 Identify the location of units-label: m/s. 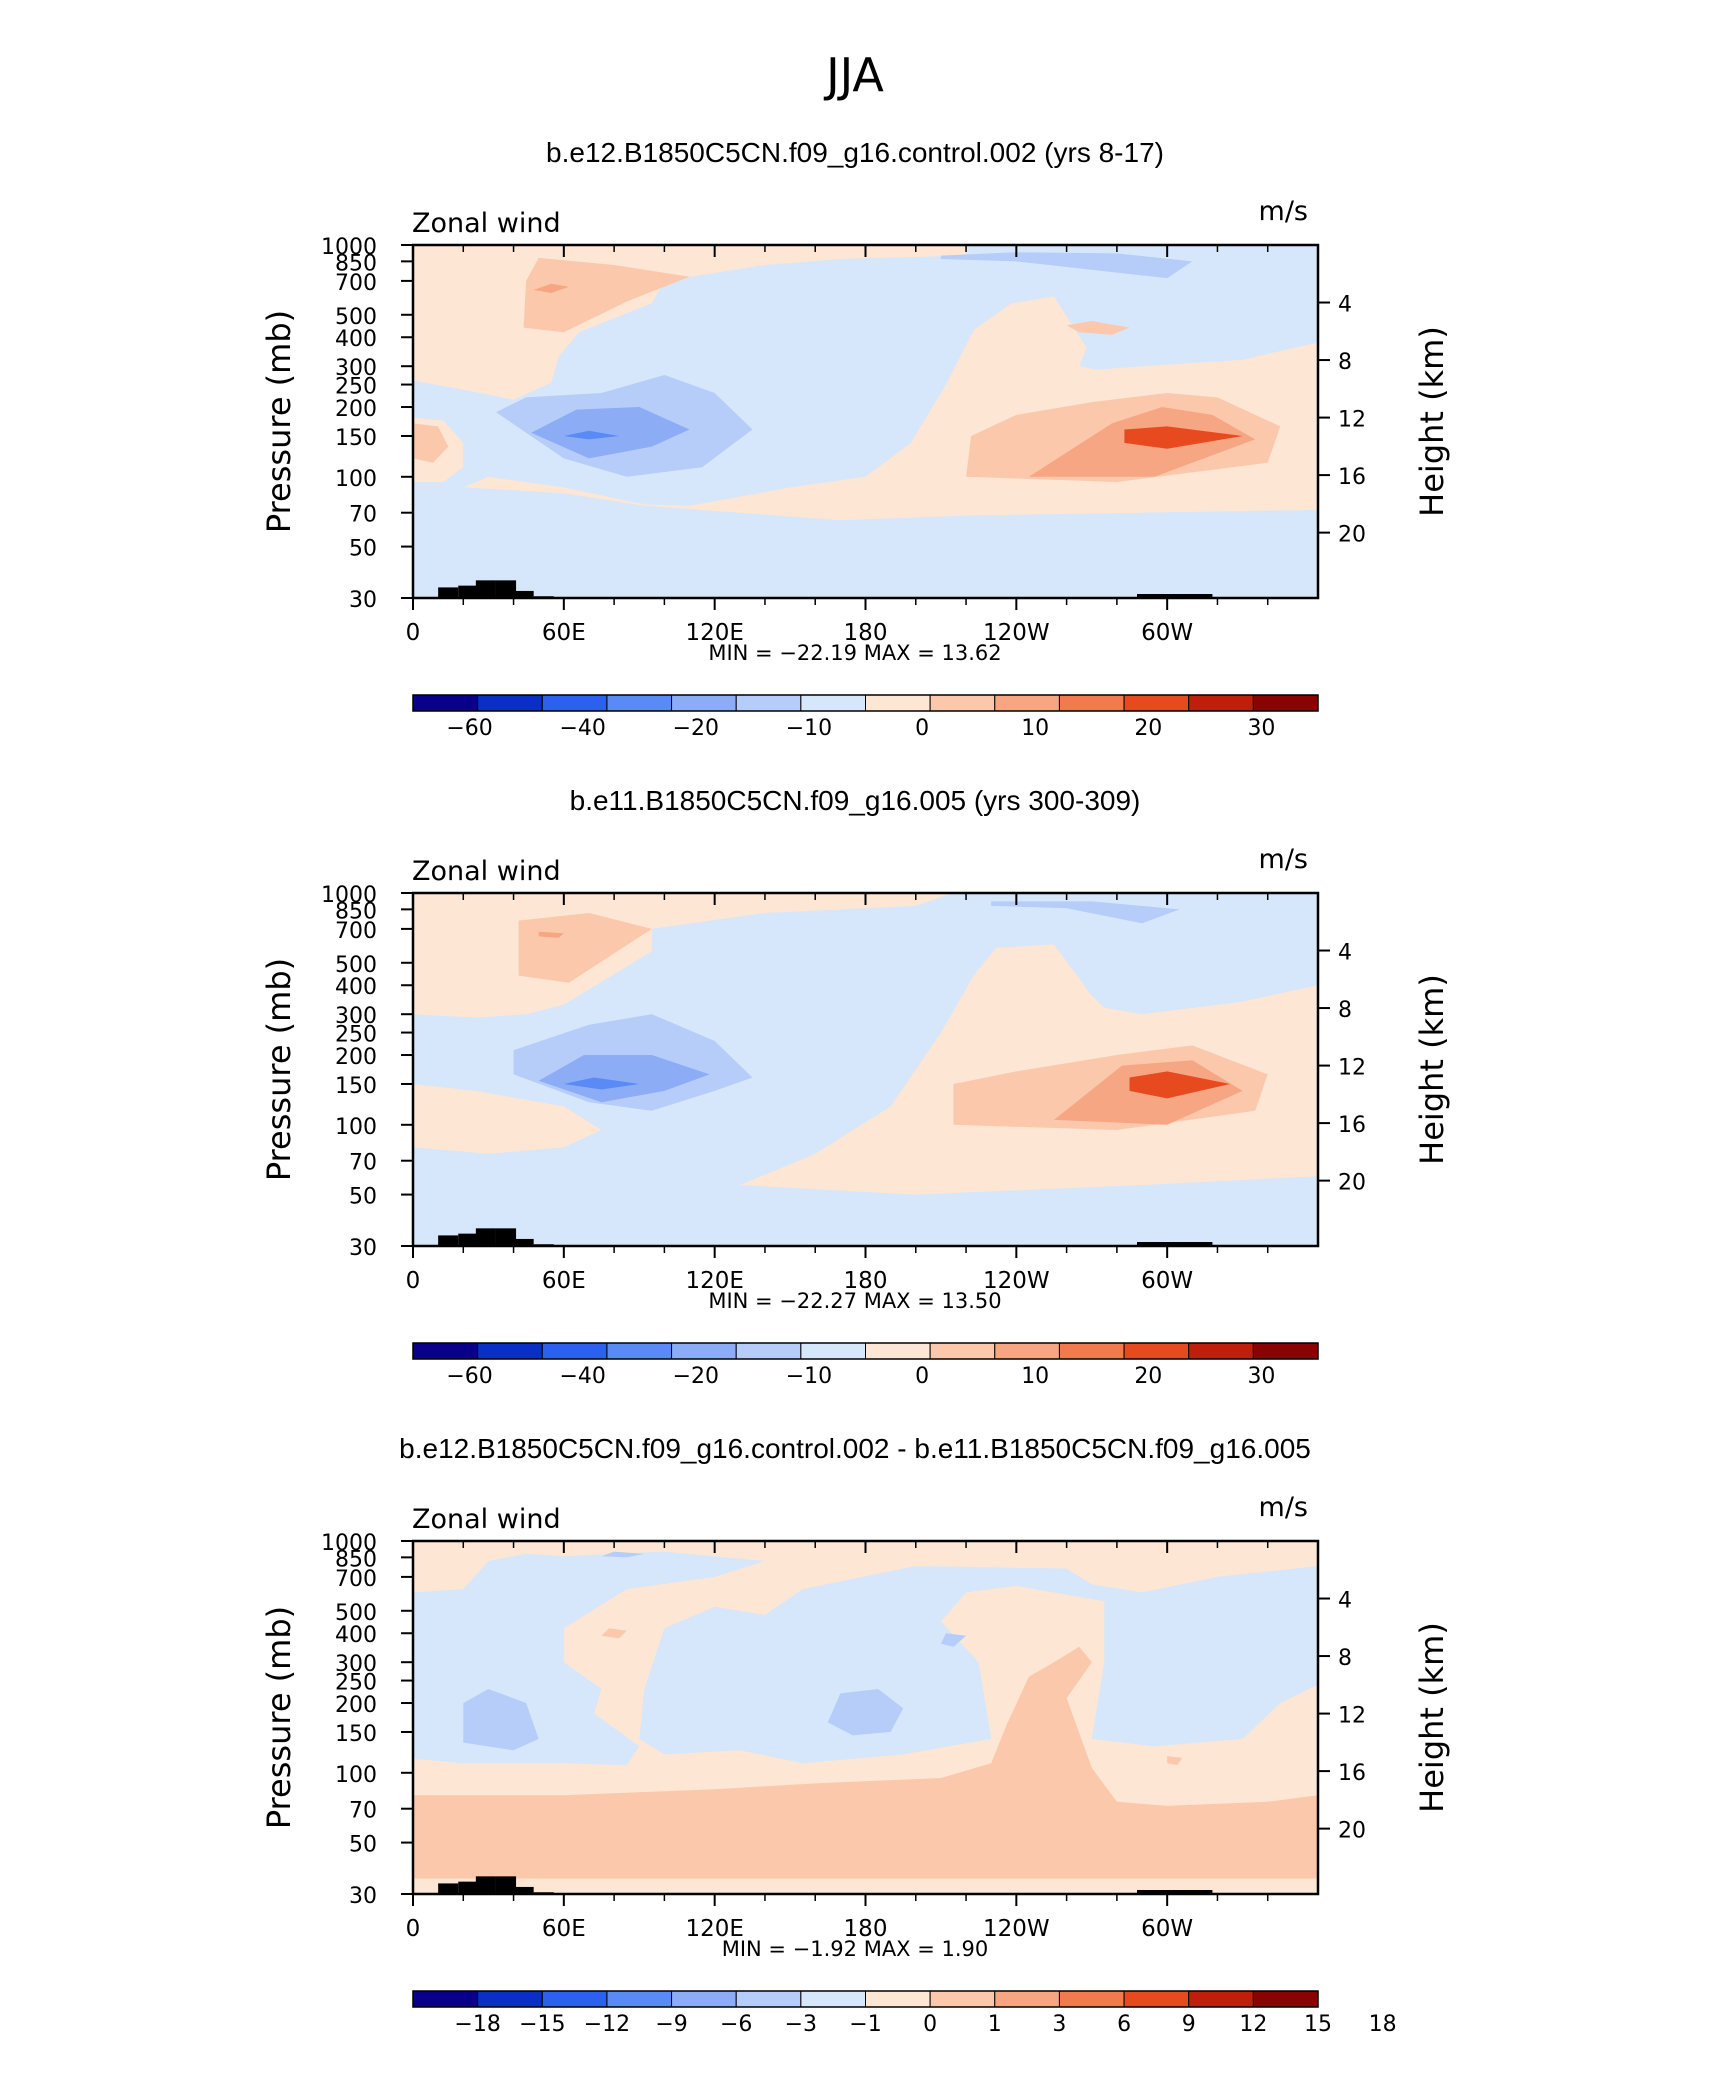
(1283, 211).